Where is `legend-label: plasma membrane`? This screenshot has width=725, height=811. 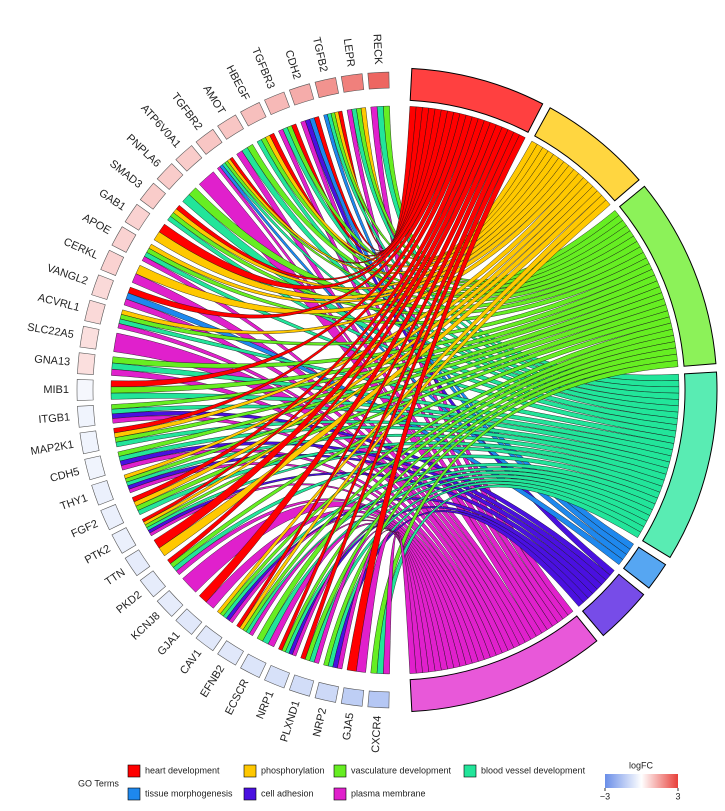
legend-label: plasma membrane is located at coordinates (388, 793).